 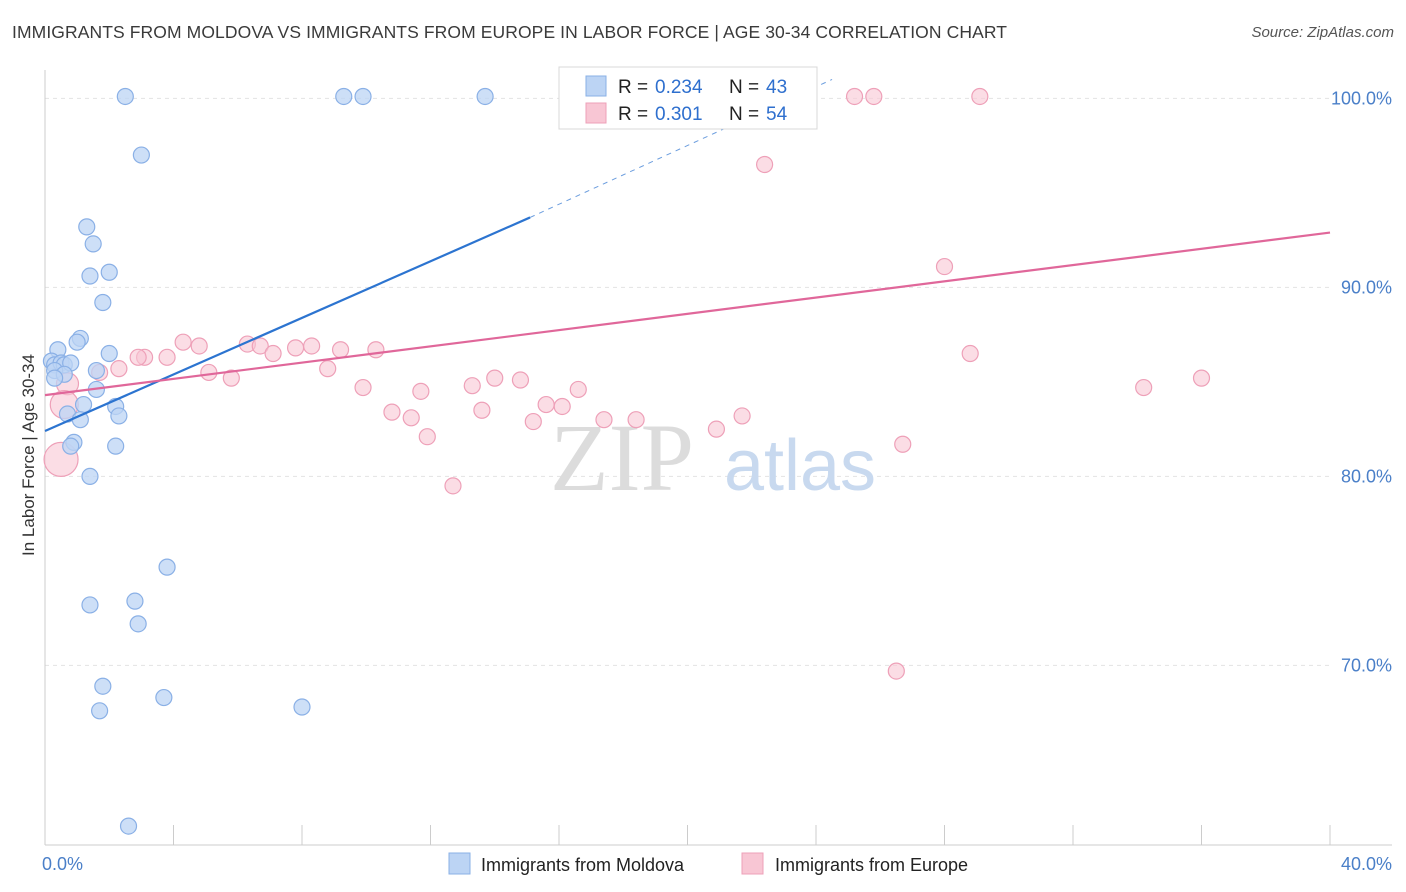 What do you see at coordinates (776, 87) in the screenshot?
I see `legend-moldova-n-value: 43` at bounding box center [776, 87].